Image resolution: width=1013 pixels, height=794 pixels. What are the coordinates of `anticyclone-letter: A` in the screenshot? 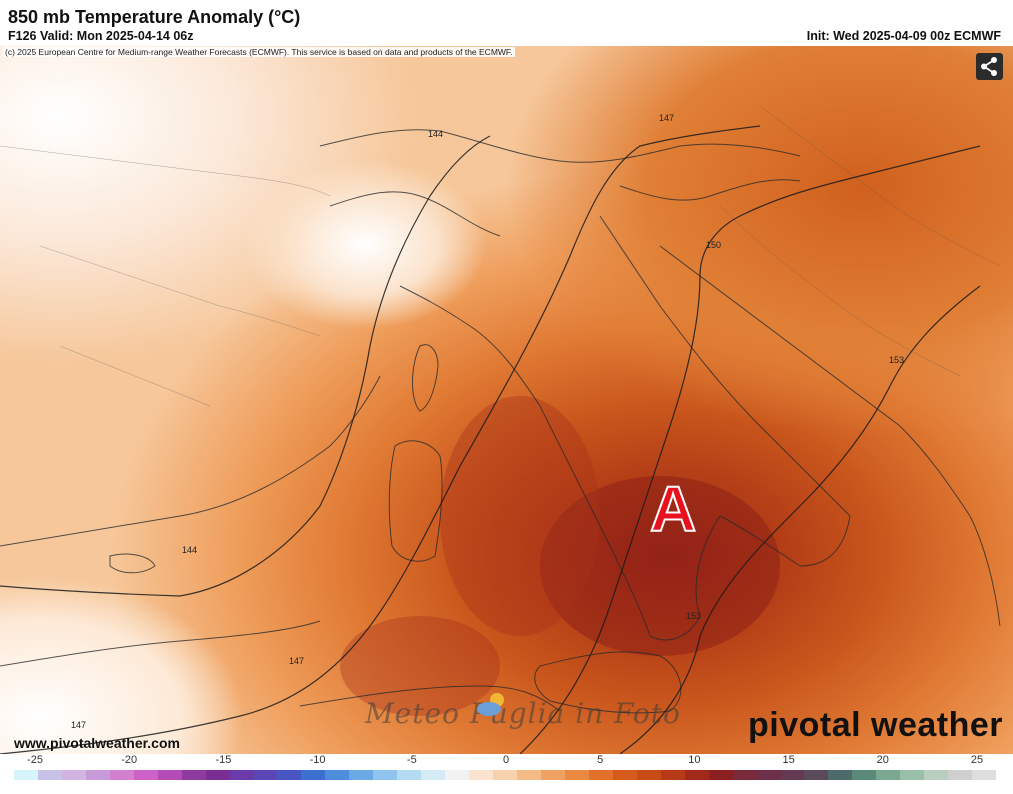 It's located at (673, 509).